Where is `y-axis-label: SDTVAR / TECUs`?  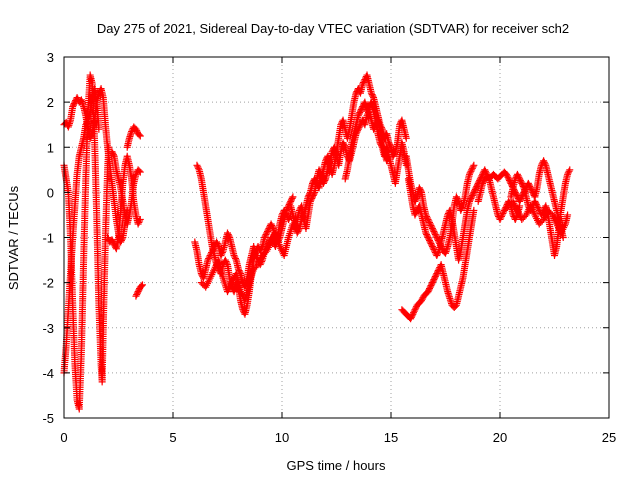
y-axis-label: SDTVAR / TECUs is located at coordinates (13, 237).